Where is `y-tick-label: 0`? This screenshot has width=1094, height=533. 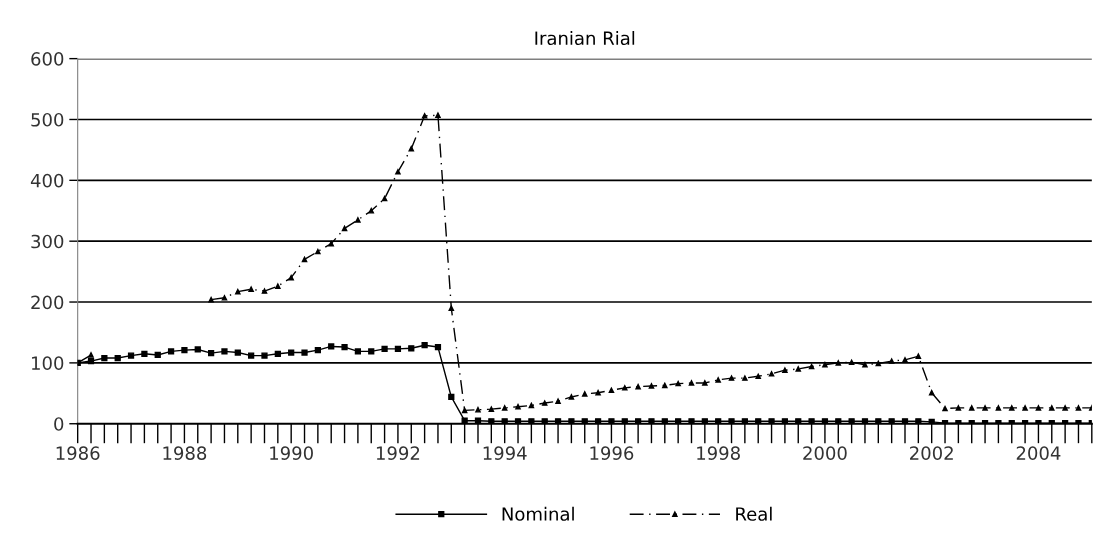 y-tick-label: 0 is located at coordinates (59, 424).